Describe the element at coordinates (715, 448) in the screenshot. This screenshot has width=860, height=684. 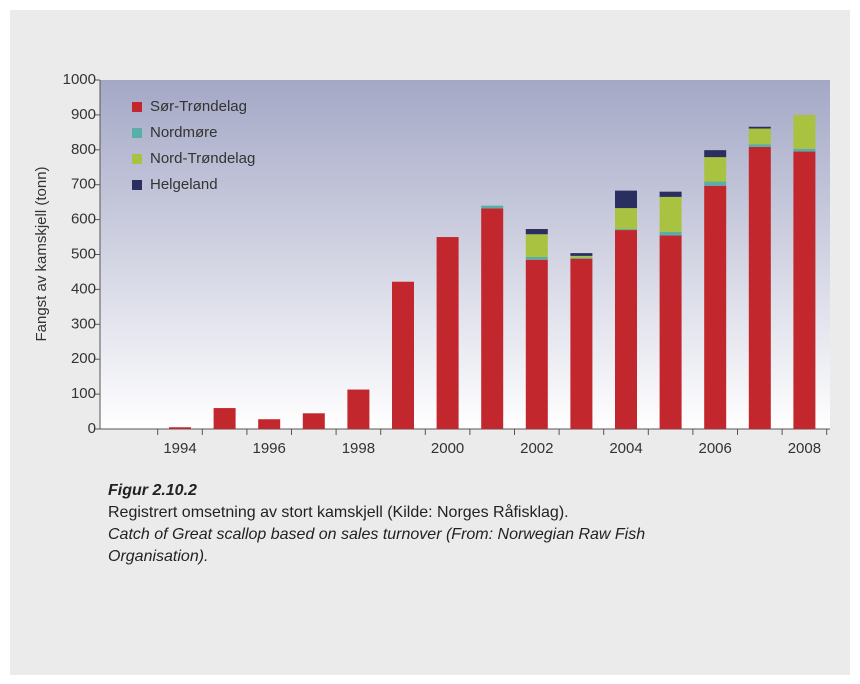
I see `x-tick-label: 2006` at that location.